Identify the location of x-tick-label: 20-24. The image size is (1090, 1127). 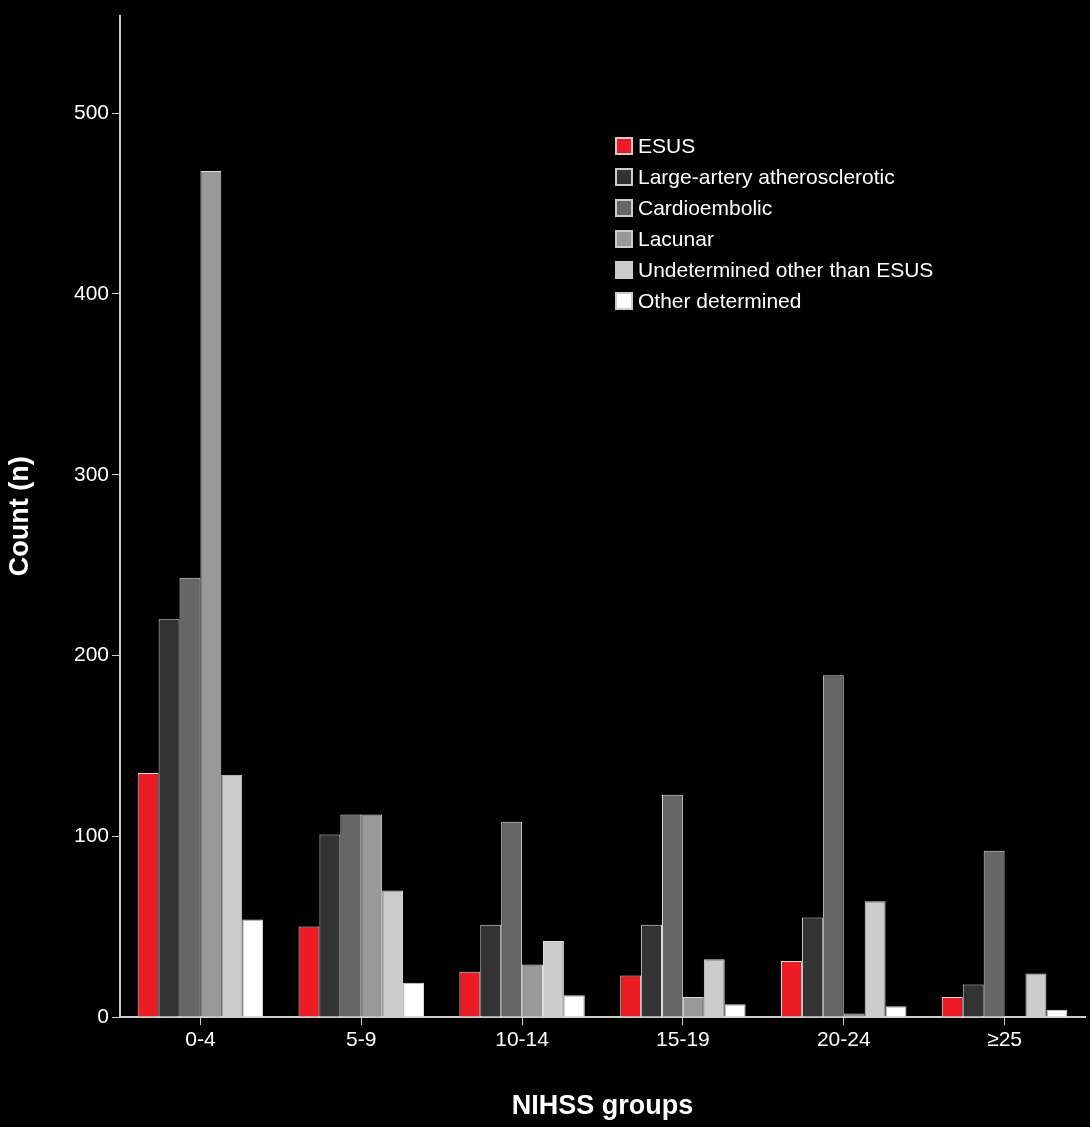
(843, 1039).